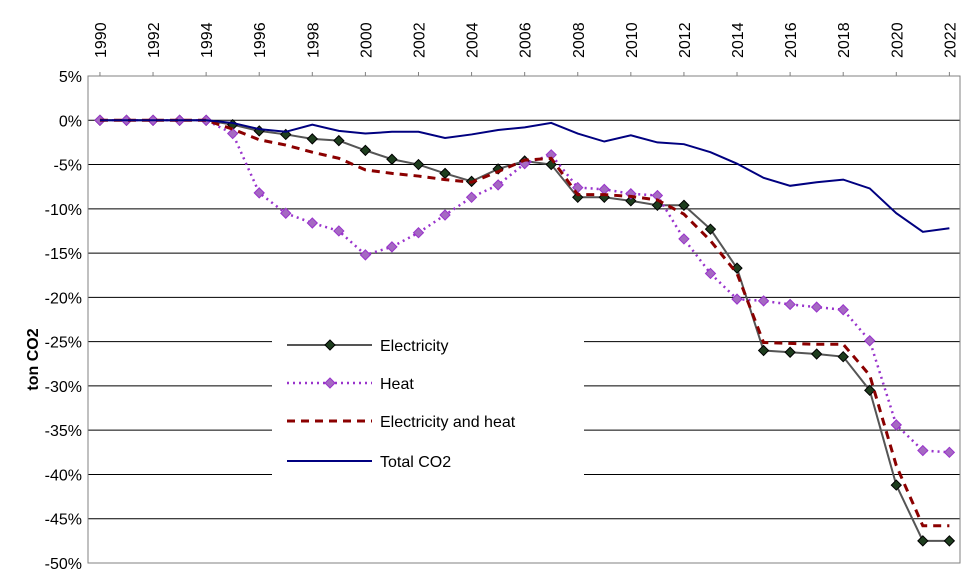 The width and height of the screenshot is (962, 573). I want to click on y-tick-label: -5%, so click(68, 166).